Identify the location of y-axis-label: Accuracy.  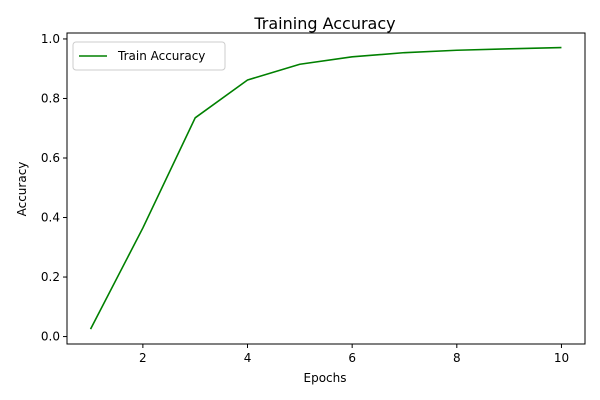
(22, 189).